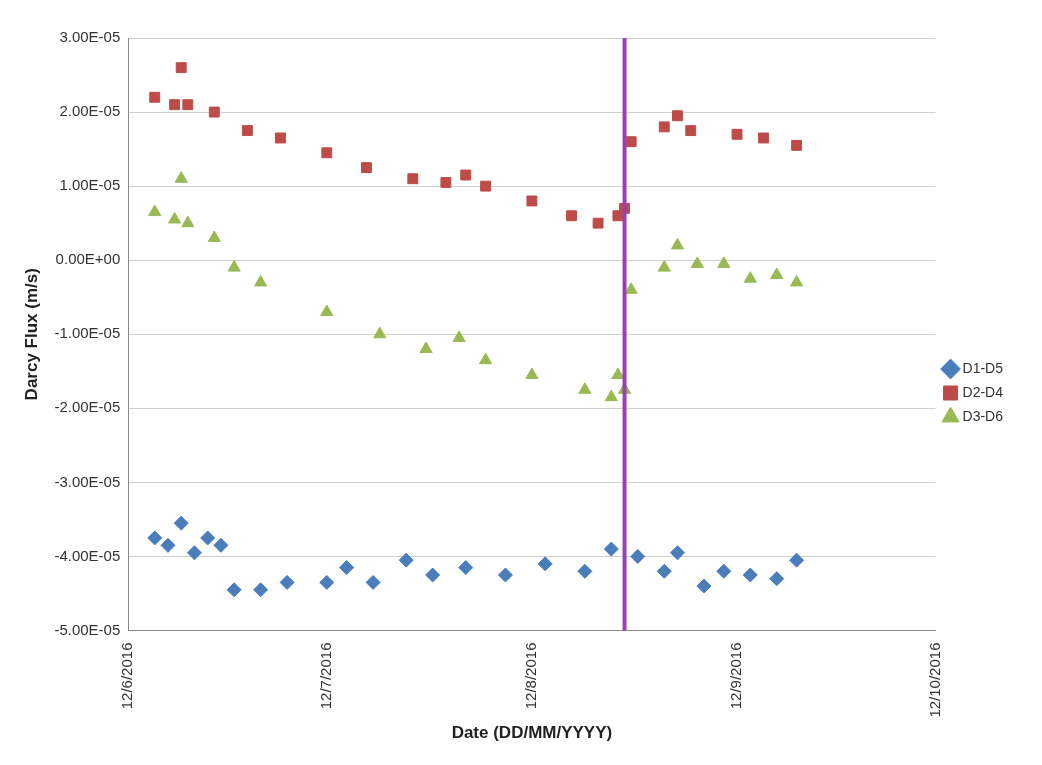 The height and width of the screenshot is (765, 1042). I want to click on legend-label: D3-D6, so click(983, 415).